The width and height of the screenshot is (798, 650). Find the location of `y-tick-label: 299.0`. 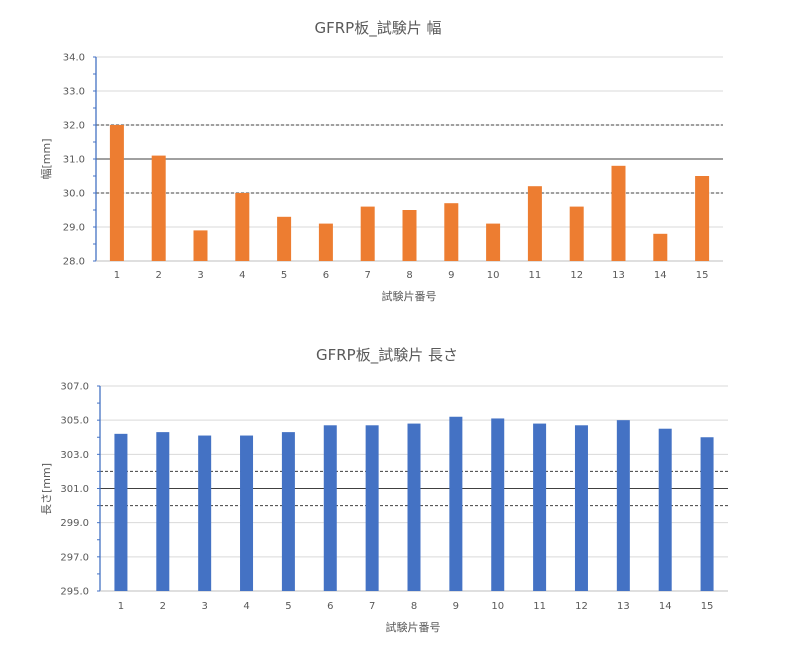

y-tick-label: 299.0 is located at coordinates (74, 523).